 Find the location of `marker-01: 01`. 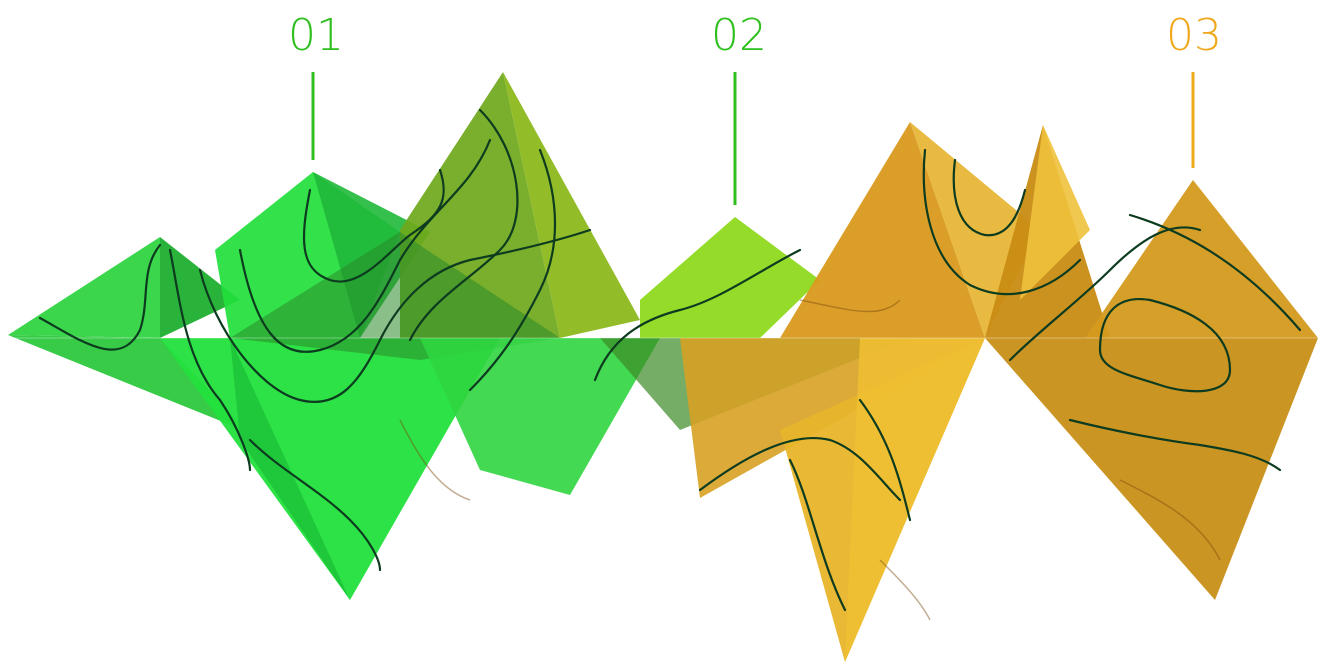

marker-01: 01 is located at coordinates (316, 85).